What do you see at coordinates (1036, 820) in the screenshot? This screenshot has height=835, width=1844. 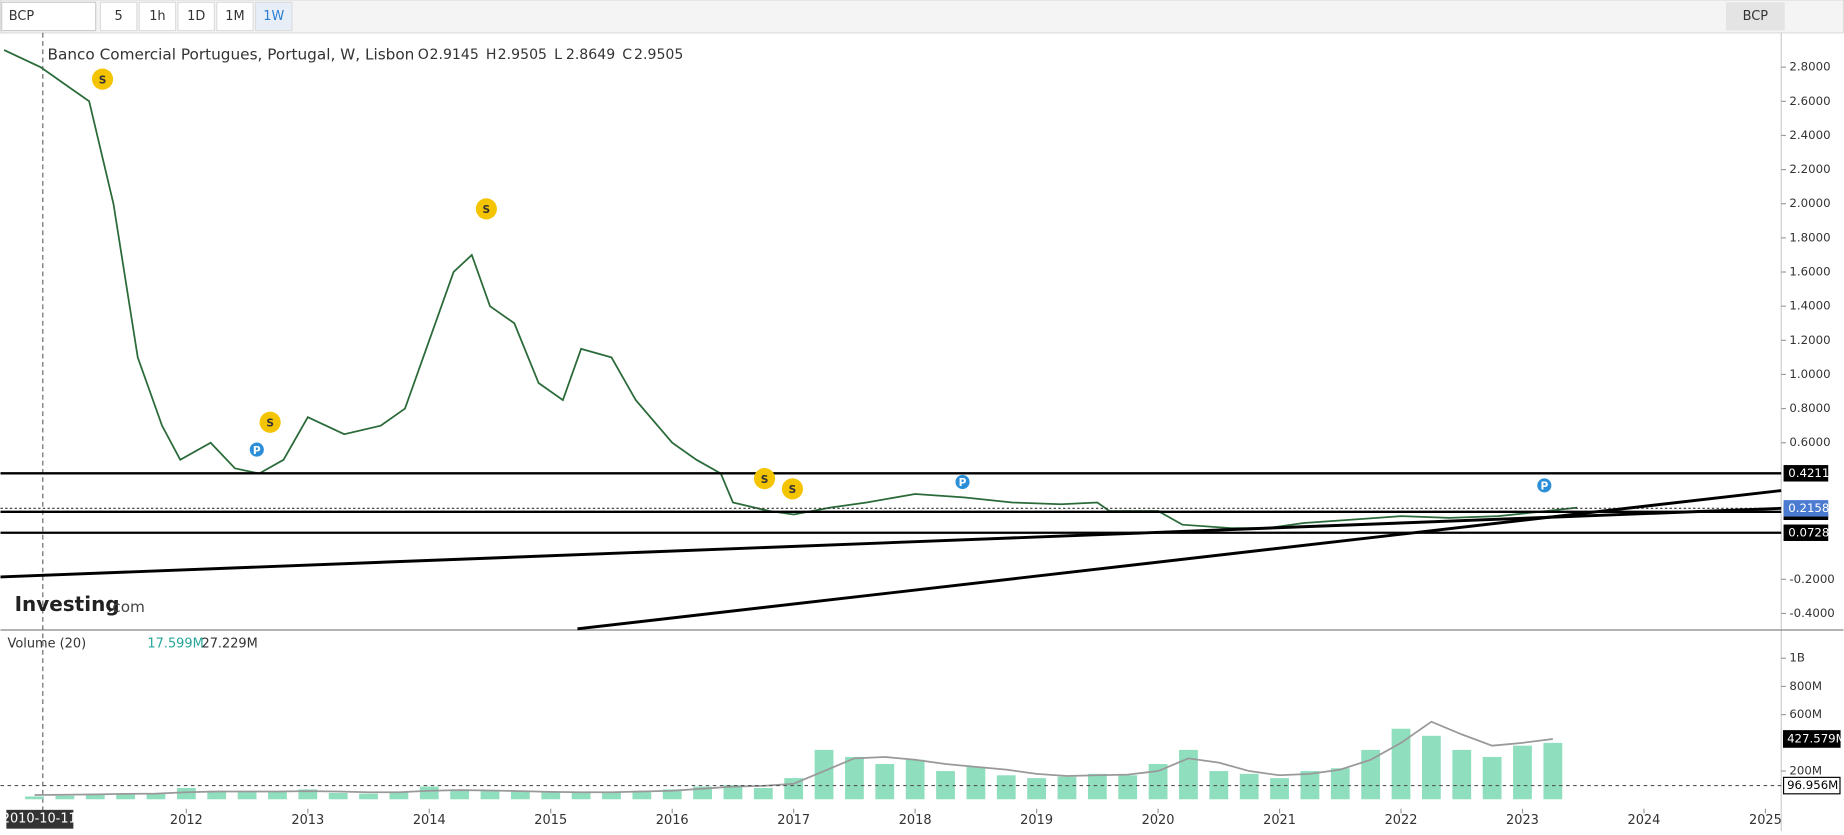 I see `x-tick-label: 2019` at bounding box center [1036, 820].